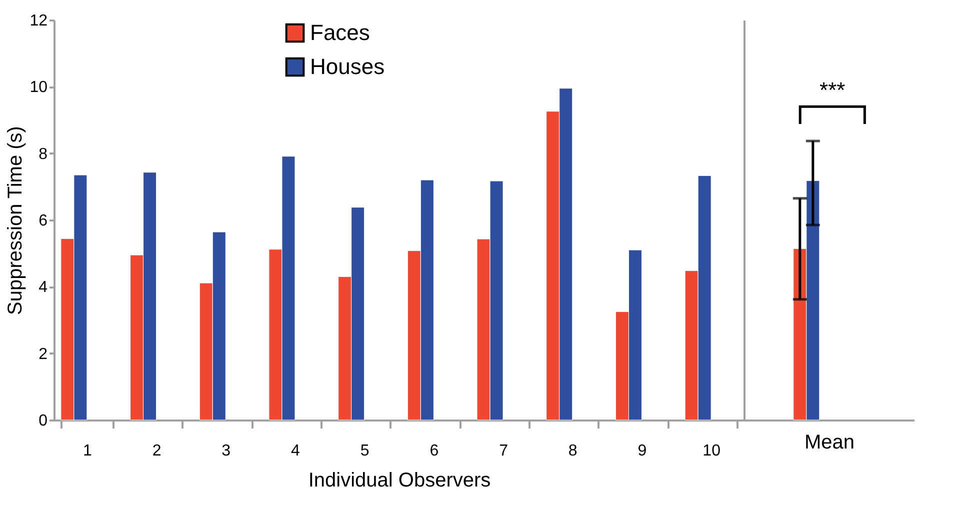 The height and width of the screenshot is (512, 969). I want to click on x-axis-title: Mean, so click(829, 443).